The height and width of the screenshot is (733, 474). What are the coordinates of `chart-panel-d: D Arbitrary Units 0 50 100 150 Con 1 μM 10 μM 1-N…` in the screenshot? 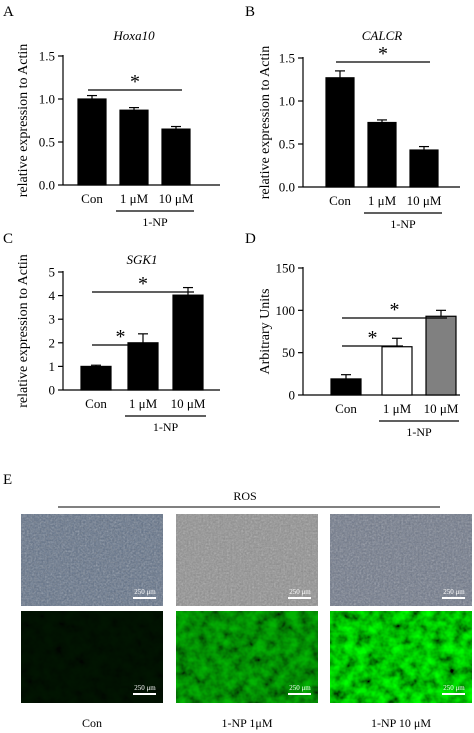 It's located at (352, 335).